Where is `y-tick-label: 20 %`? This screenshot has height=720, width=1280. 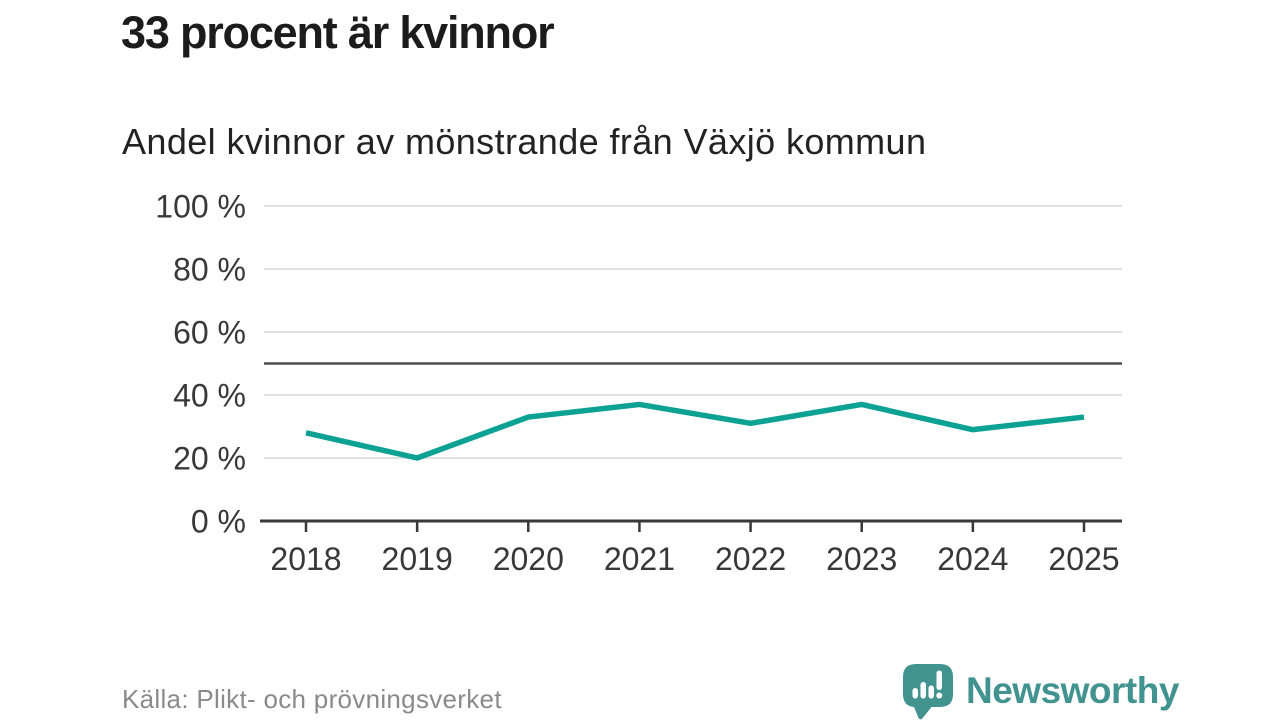 y-tick-label: 20 % is located at coordinates (209, 459).